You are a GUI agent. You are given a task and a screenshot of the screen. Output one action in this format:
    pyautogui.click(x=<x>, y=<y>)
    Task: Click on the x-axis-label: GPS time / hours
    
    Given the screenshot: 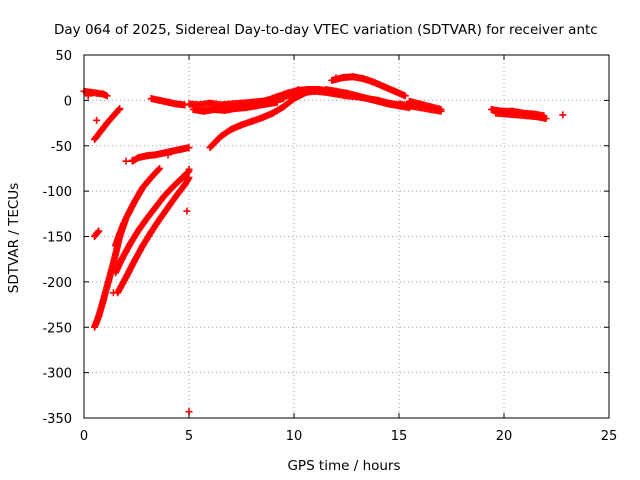 What is the action you would take?
    pyautogui.click(x=343, y=466)
    